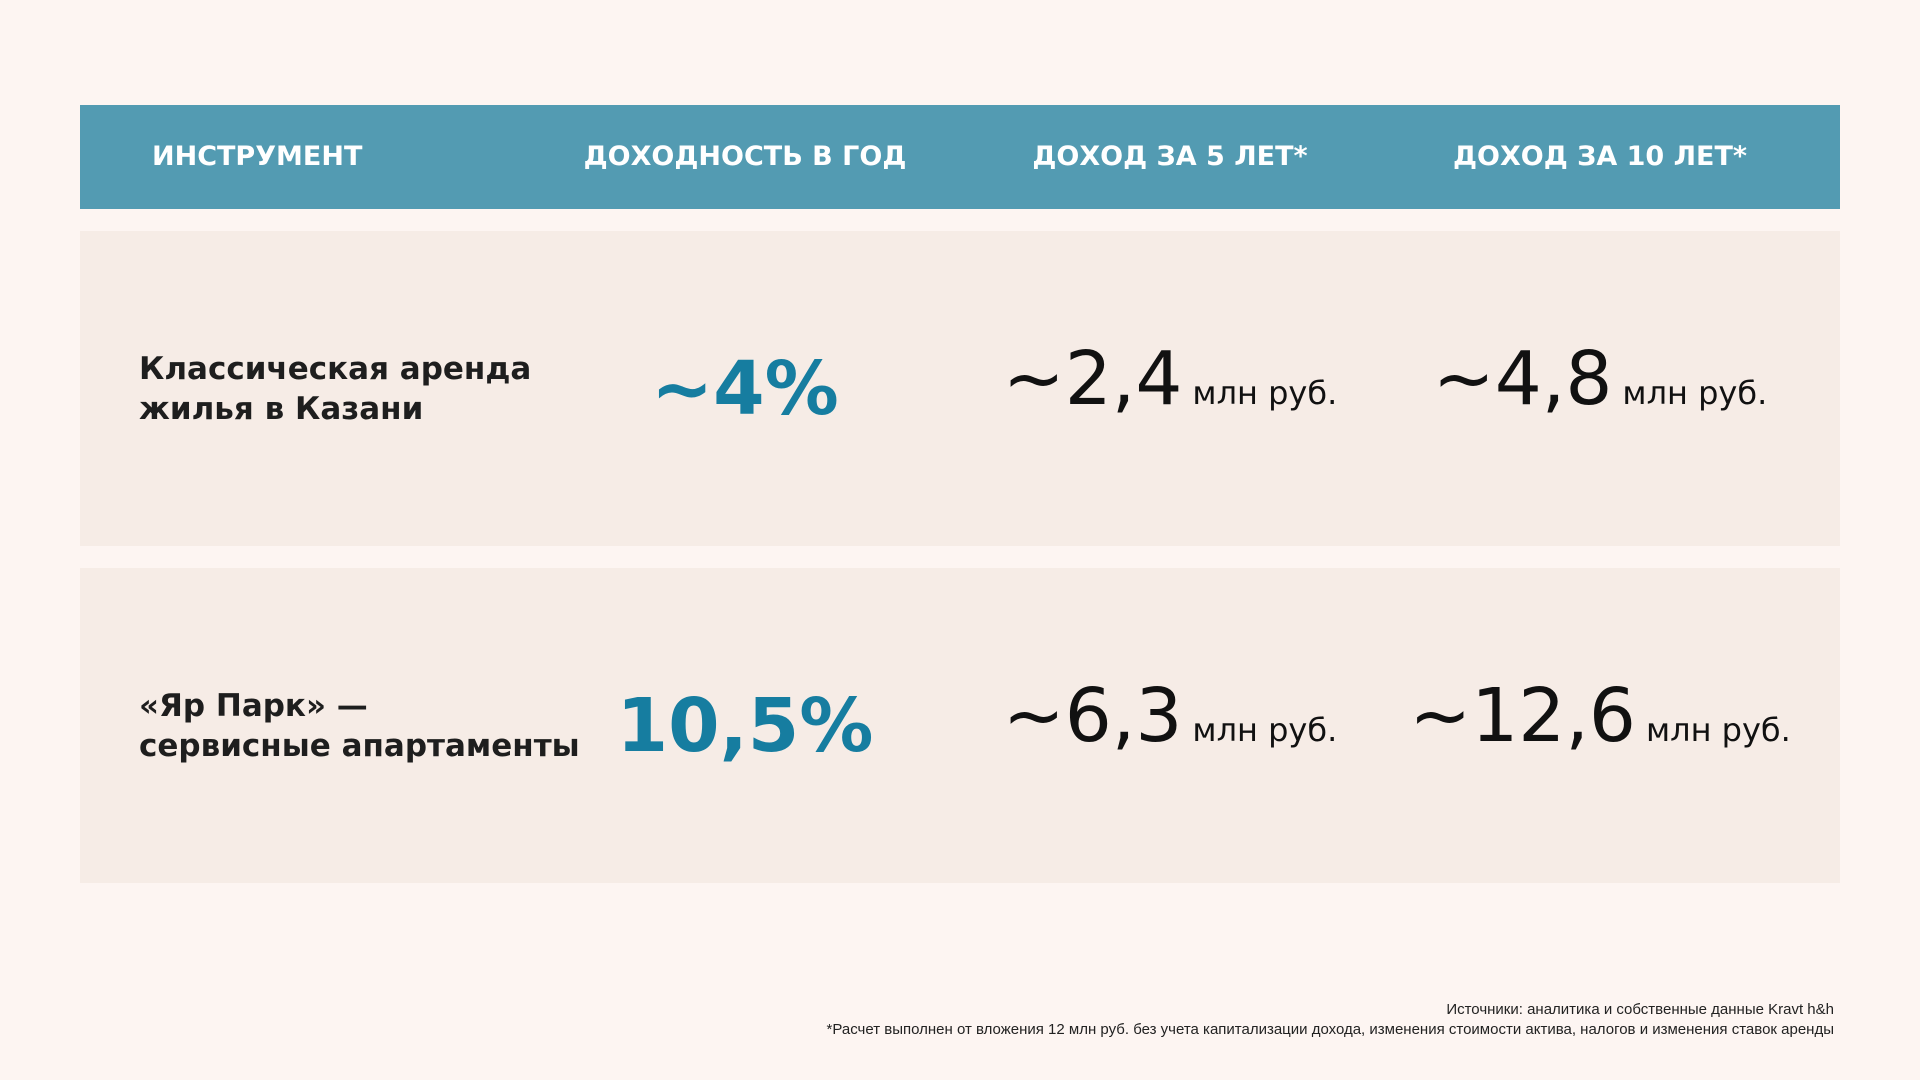  I want to click on header-income-5-years: ДОХОД ЗА 5 ЛЕТ*, so click(1170, 156).